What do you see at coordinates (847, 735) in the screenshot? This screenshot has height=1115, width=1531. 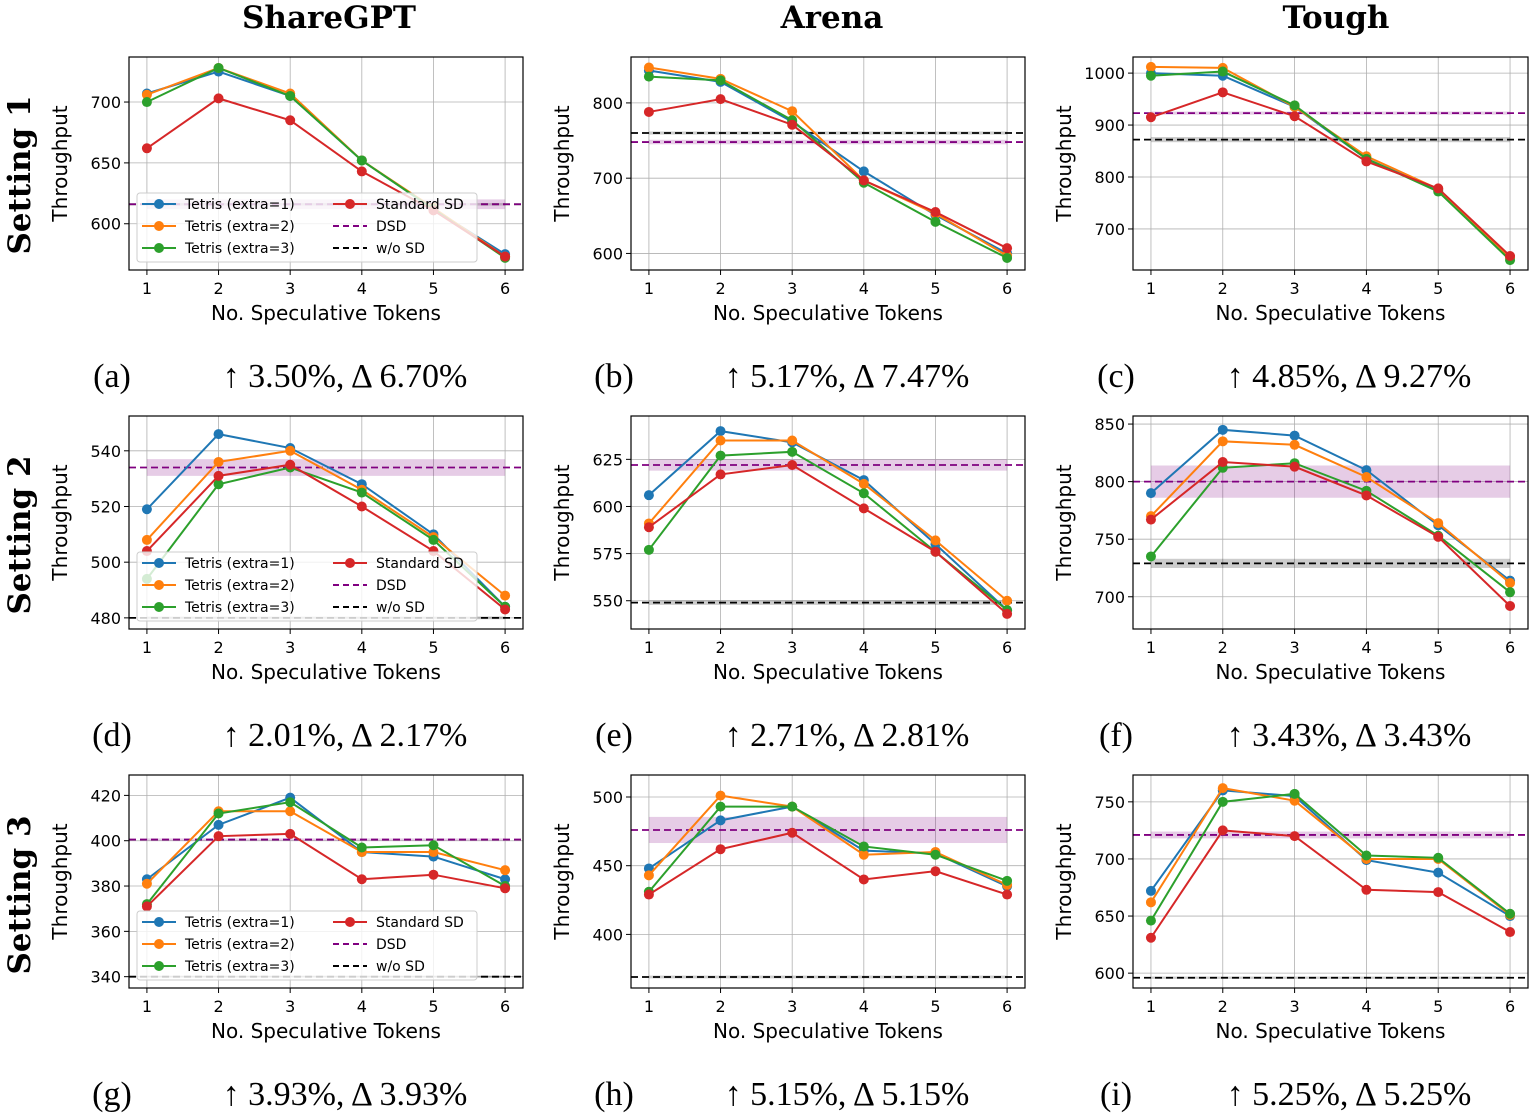 I see `caption-stats: ↑ 2.71%, Δ 2.81%` at bounding box center [847, 735].